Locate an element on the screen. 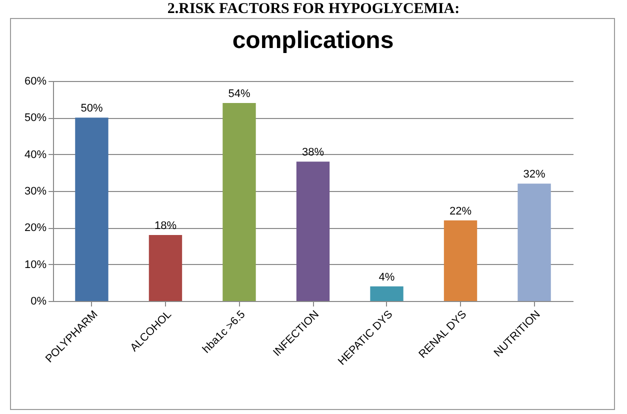 Image resolution: width=627 pixels, height=414 pixels. y-tick-label: 20% is located at coordinates (35, 228).